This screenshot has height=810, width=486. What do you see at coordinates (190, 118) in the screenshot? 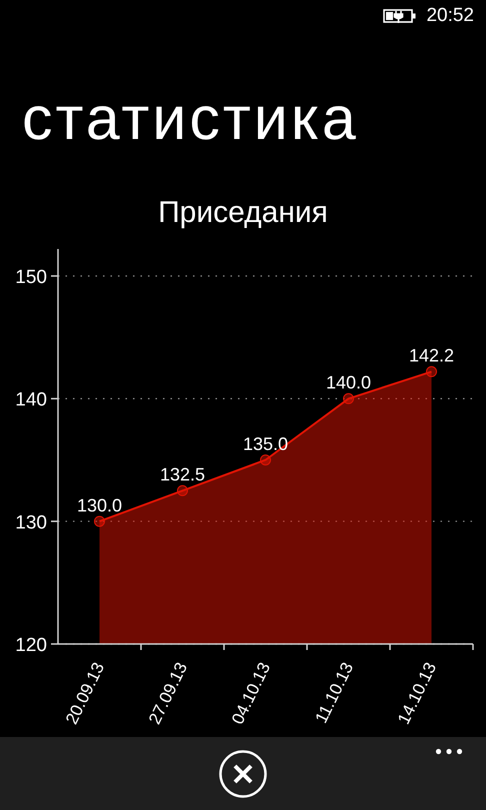
I see `text: статистика` at bounding box center [190, 118].